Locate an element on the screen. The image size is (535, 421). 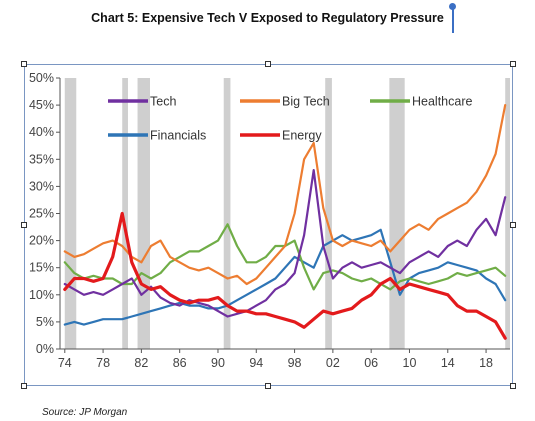
resize-handle-top is located at coordinates (268, 64).